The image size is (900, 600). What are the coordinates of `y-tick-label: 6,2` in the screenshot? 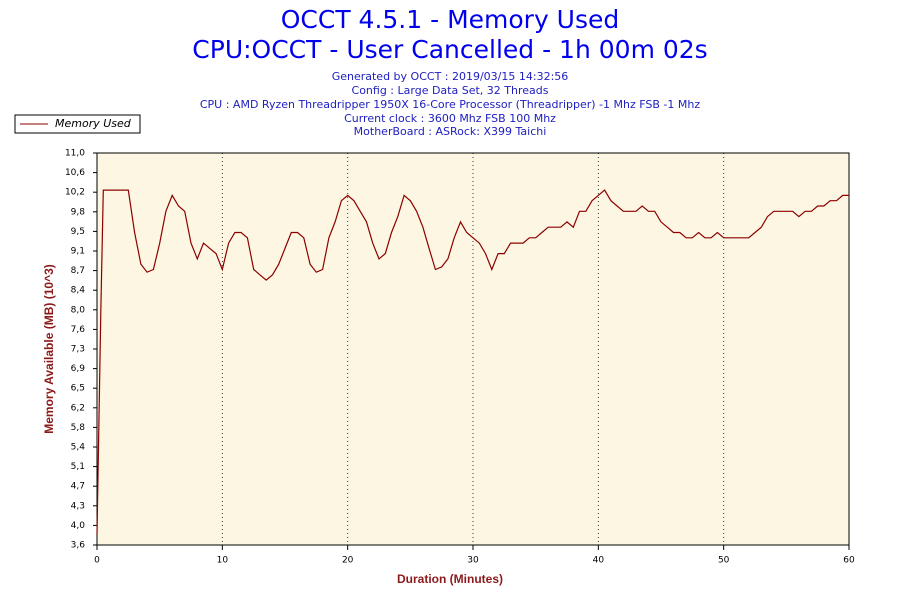 It's located at (78, 408).